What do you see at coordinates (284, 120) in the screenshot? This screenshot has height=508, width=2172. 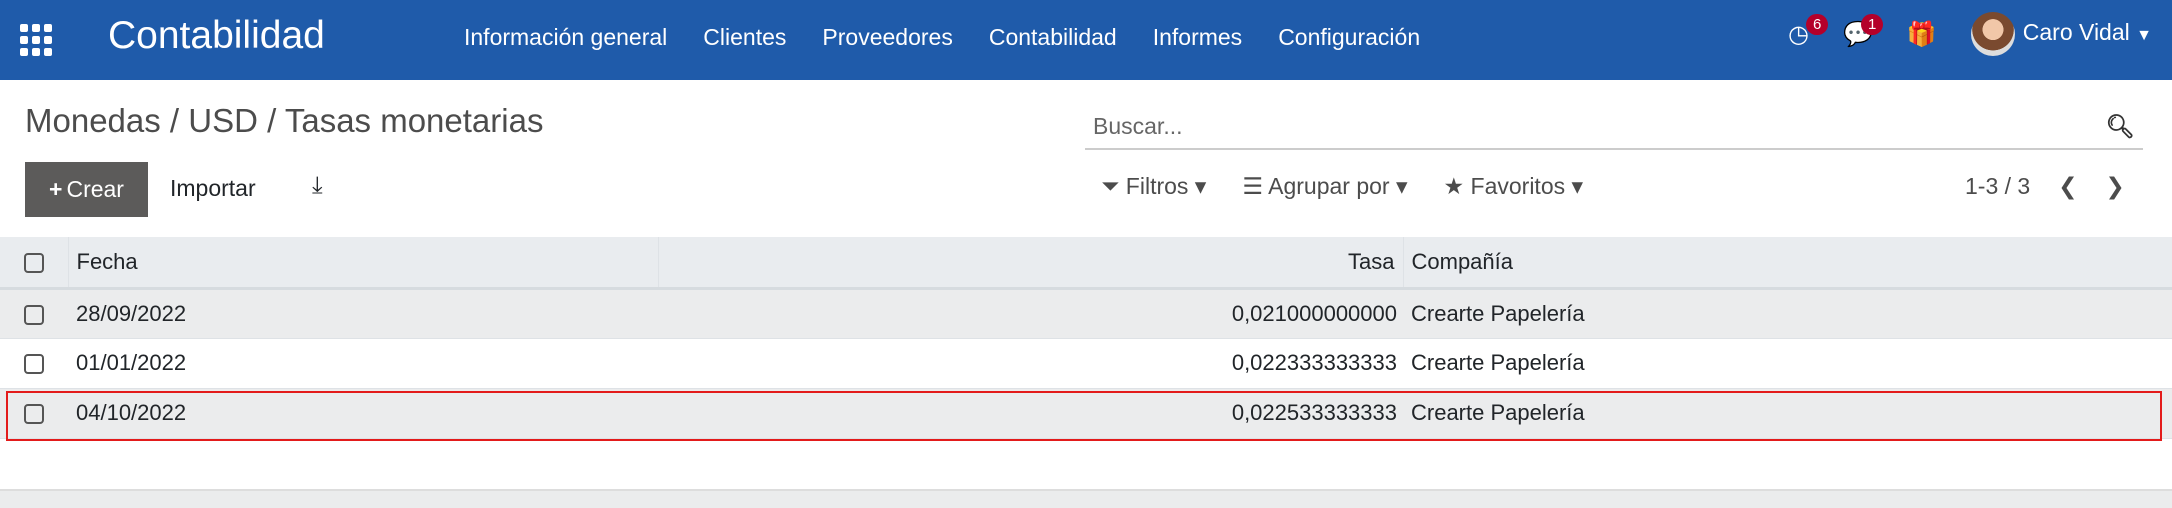 I see `breadcrumb: Monedas / USD / Tasas monetarias` at bounding box center [284, 120].